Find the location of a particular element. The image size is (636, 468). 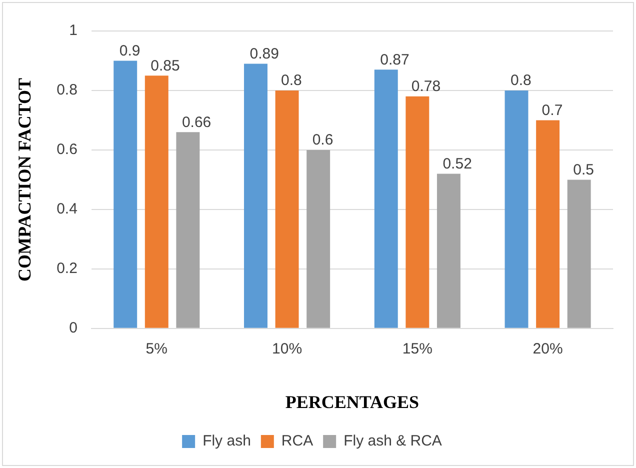

data-label: 0.66 is located at coordinates (197, 122).